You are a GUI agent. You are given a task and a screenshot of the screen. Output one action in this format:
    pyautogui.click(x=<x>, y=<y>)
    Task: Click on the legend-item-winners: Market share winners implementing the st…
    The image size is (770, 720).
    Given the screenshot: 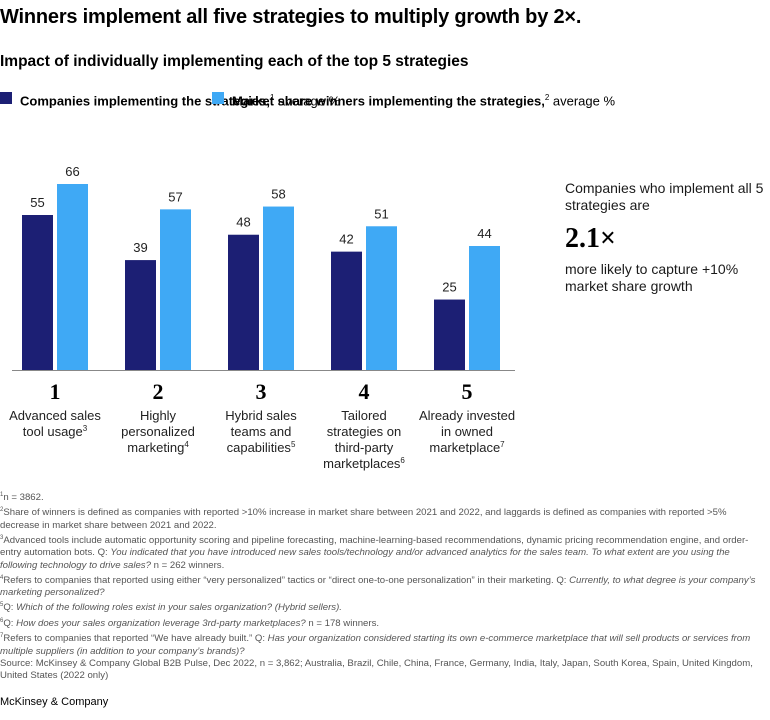 What is the action you would take?
    pyautogui.click(x=413, y=99)
    